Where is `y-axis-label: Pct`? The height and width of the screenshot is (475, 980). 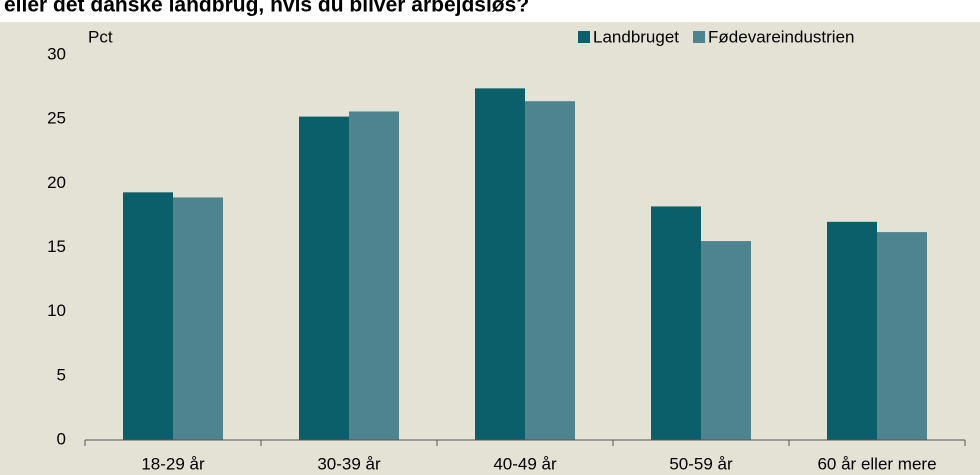
y-axis-label: Pct is located at coordinates (100, 36).